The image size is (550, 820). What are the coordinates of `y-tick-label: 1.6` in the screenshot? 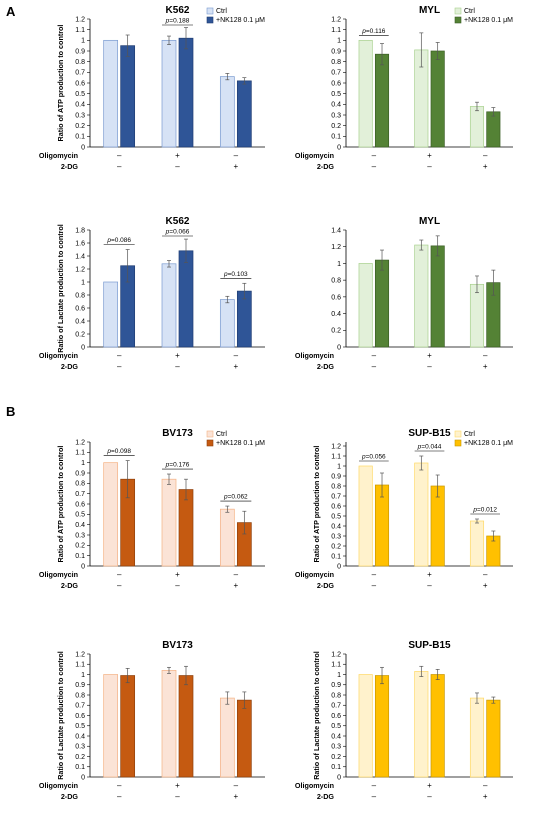 It's located at (80, 243).